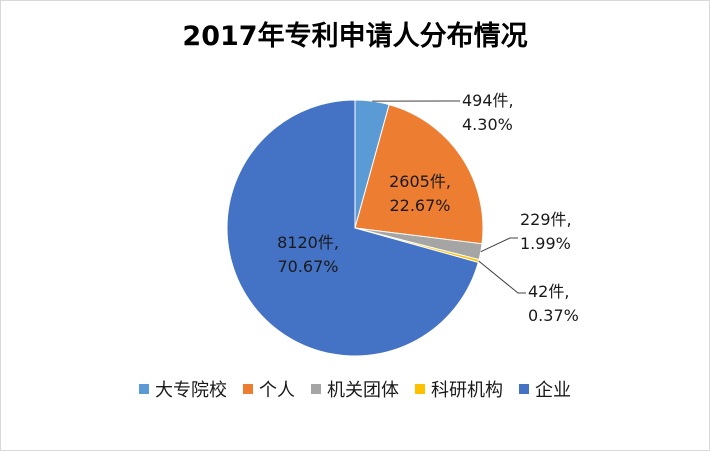 Image resolution: width=710 pixels, height=451 pixels. What do you see at coordinates (467, 390) in the screenshot?
I see `legend-label-3: 科研机构` at bounding box center [467, 390].